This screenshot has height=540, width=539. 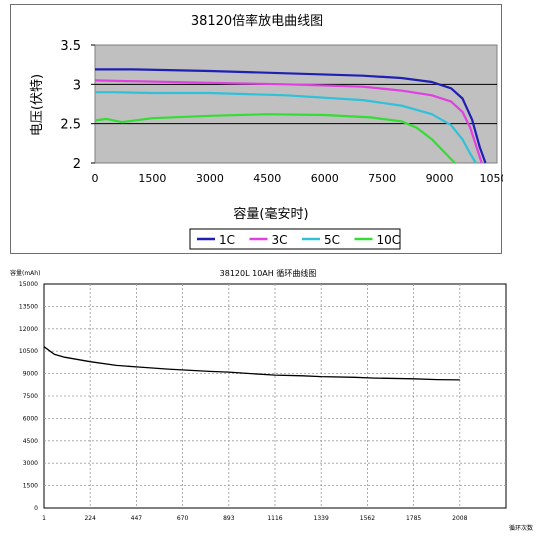 What do you see at coordinates (36, 508) in the screenshot?
I see `y-tick-label: 0` at bounding box center [36, 508].